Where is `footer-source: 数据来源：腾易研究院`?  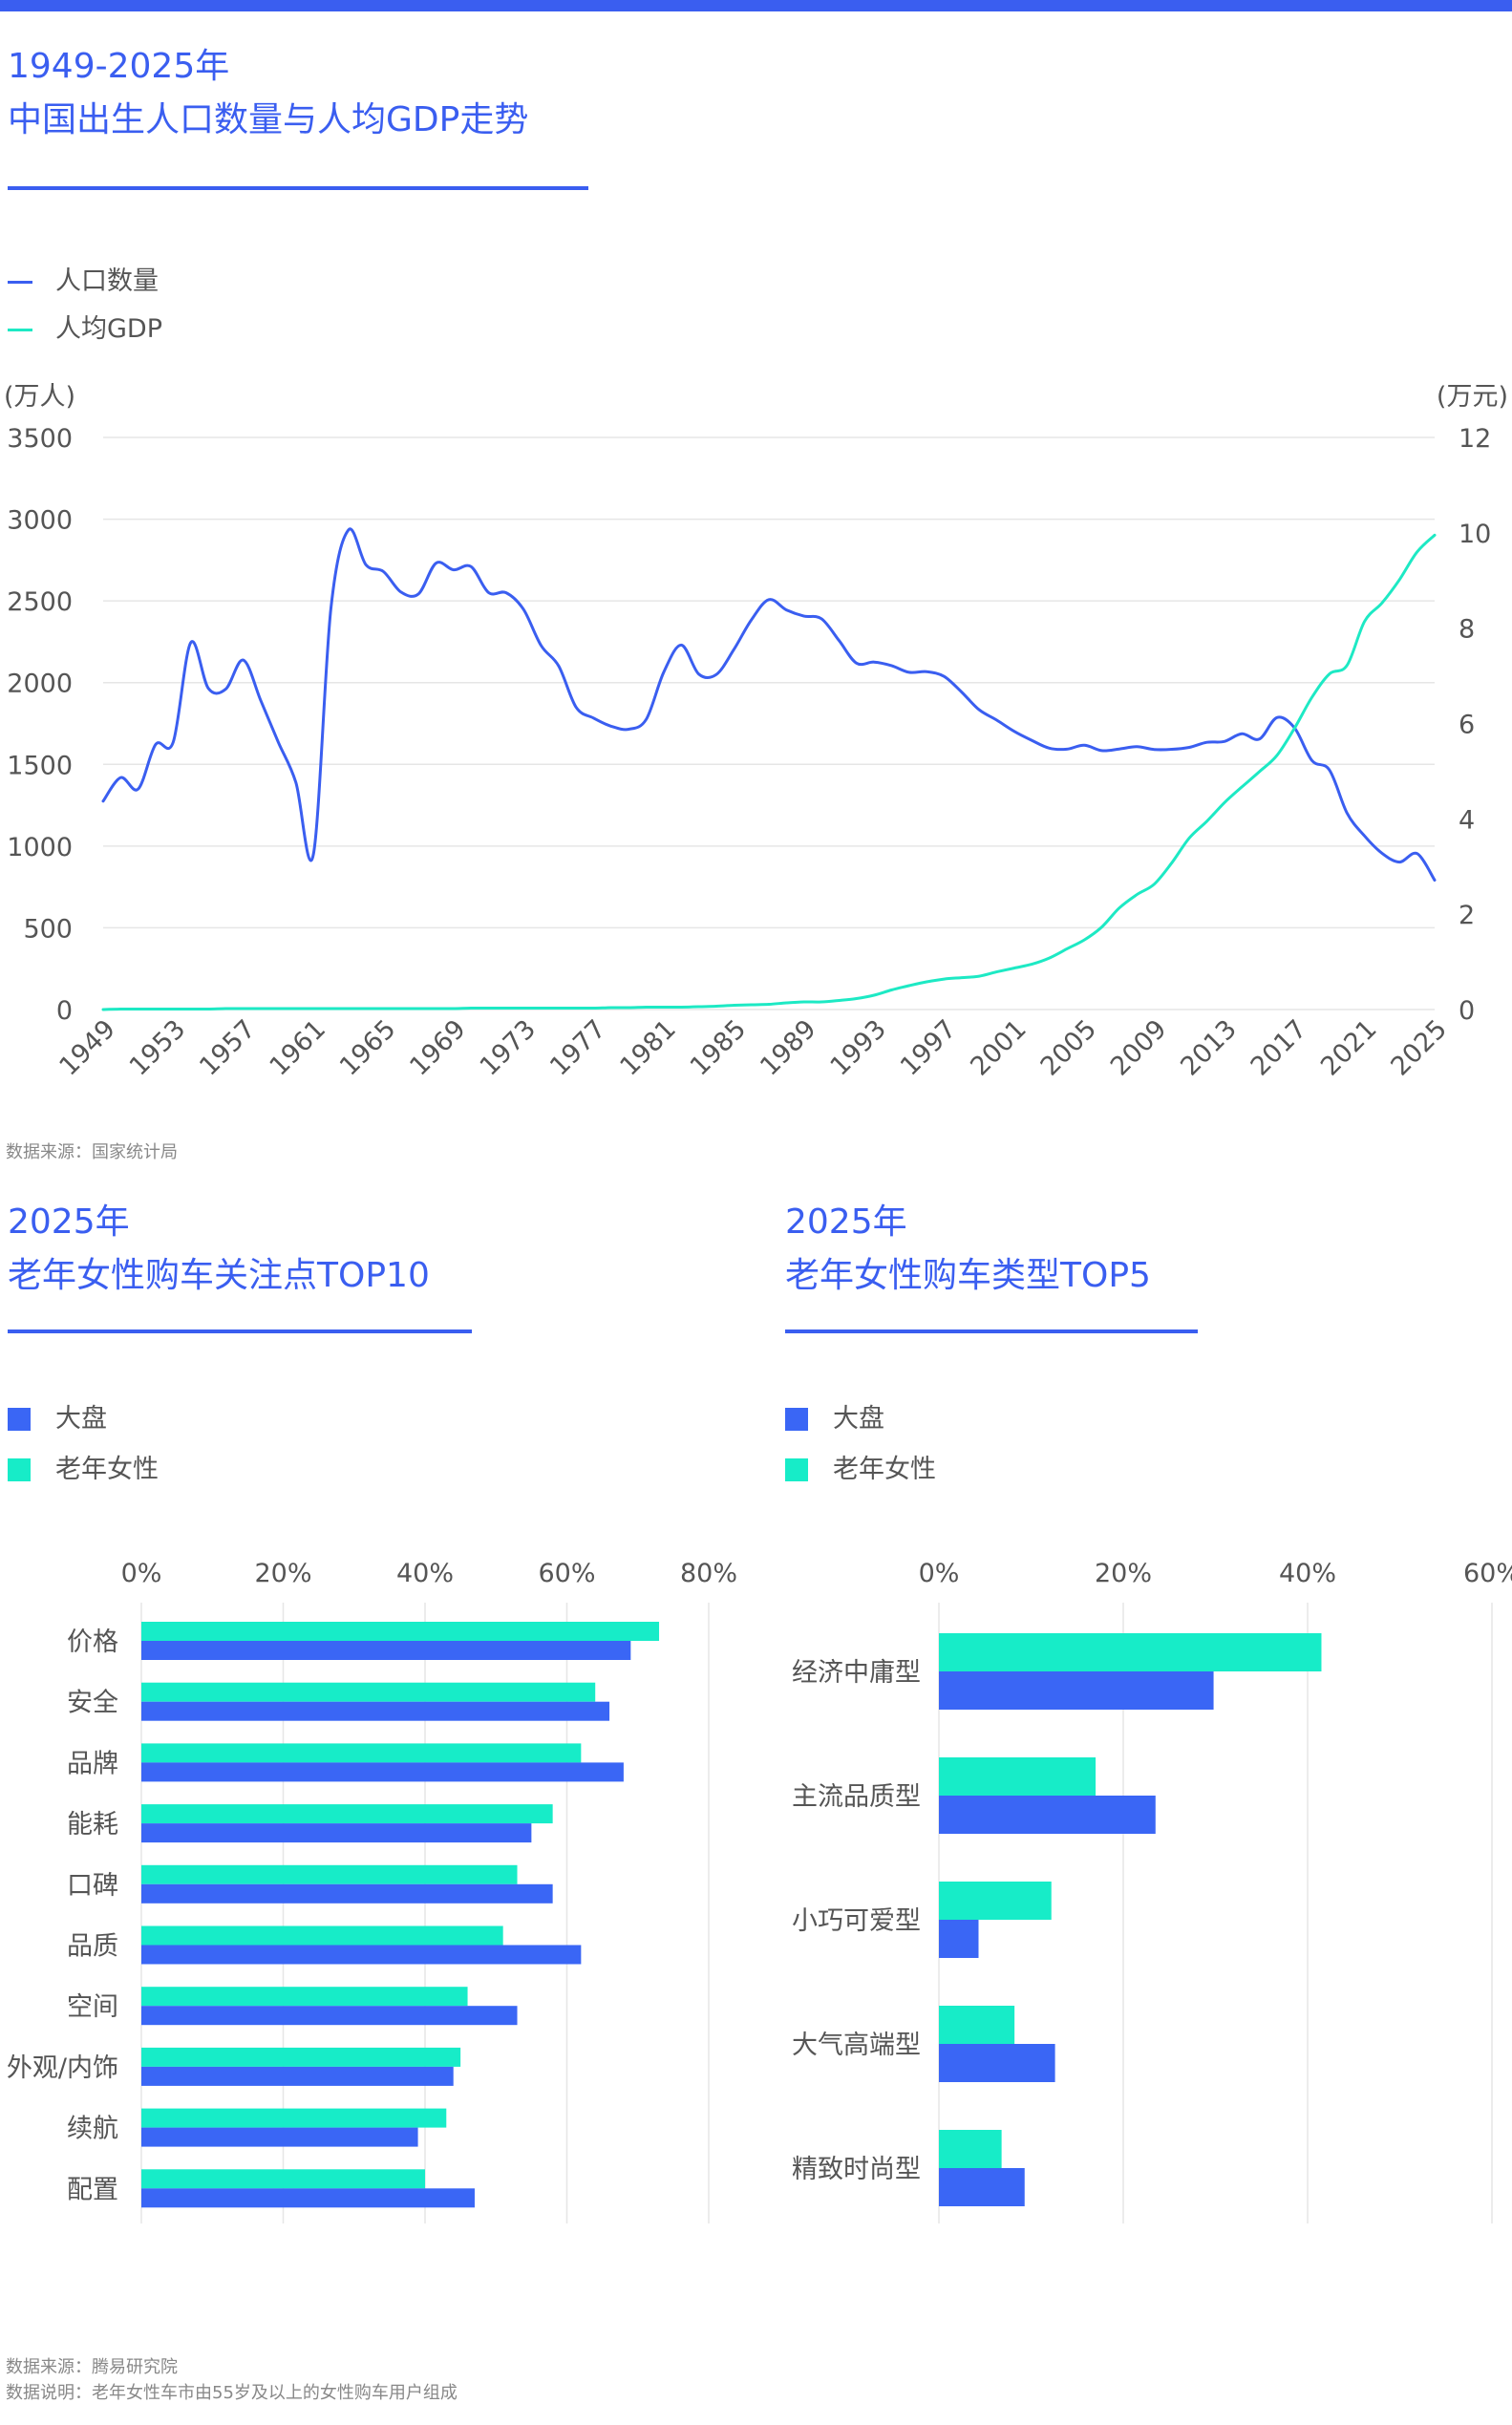
footer-source: 数据来源：腾易研究院 is located at coordinates (92, 2367).